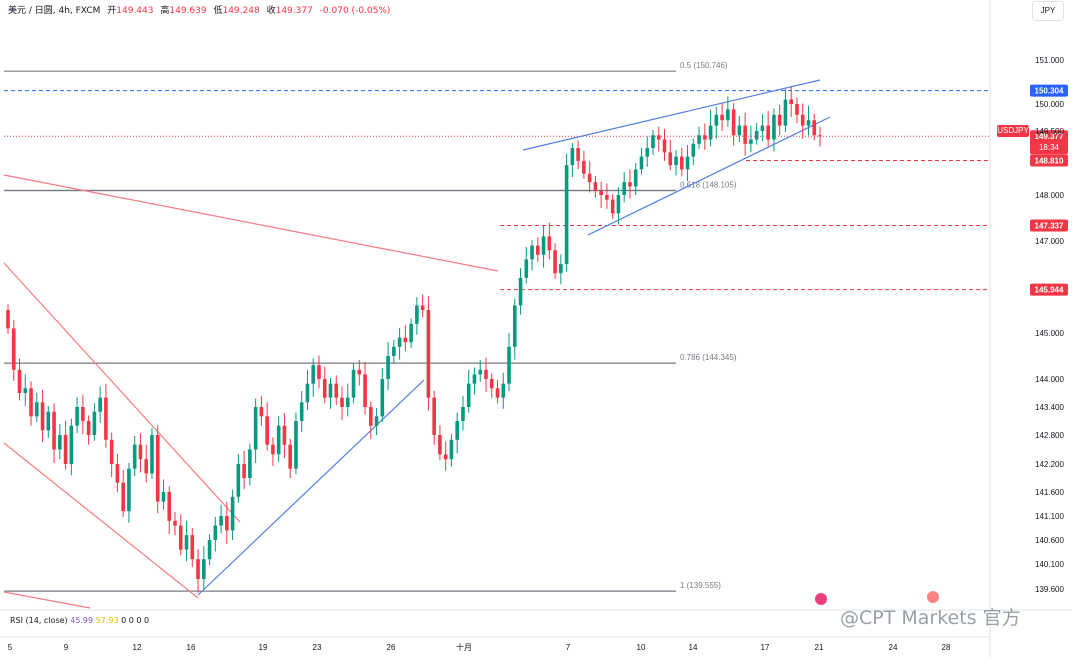  I want to click on open-label: 开, so click(112, 11).